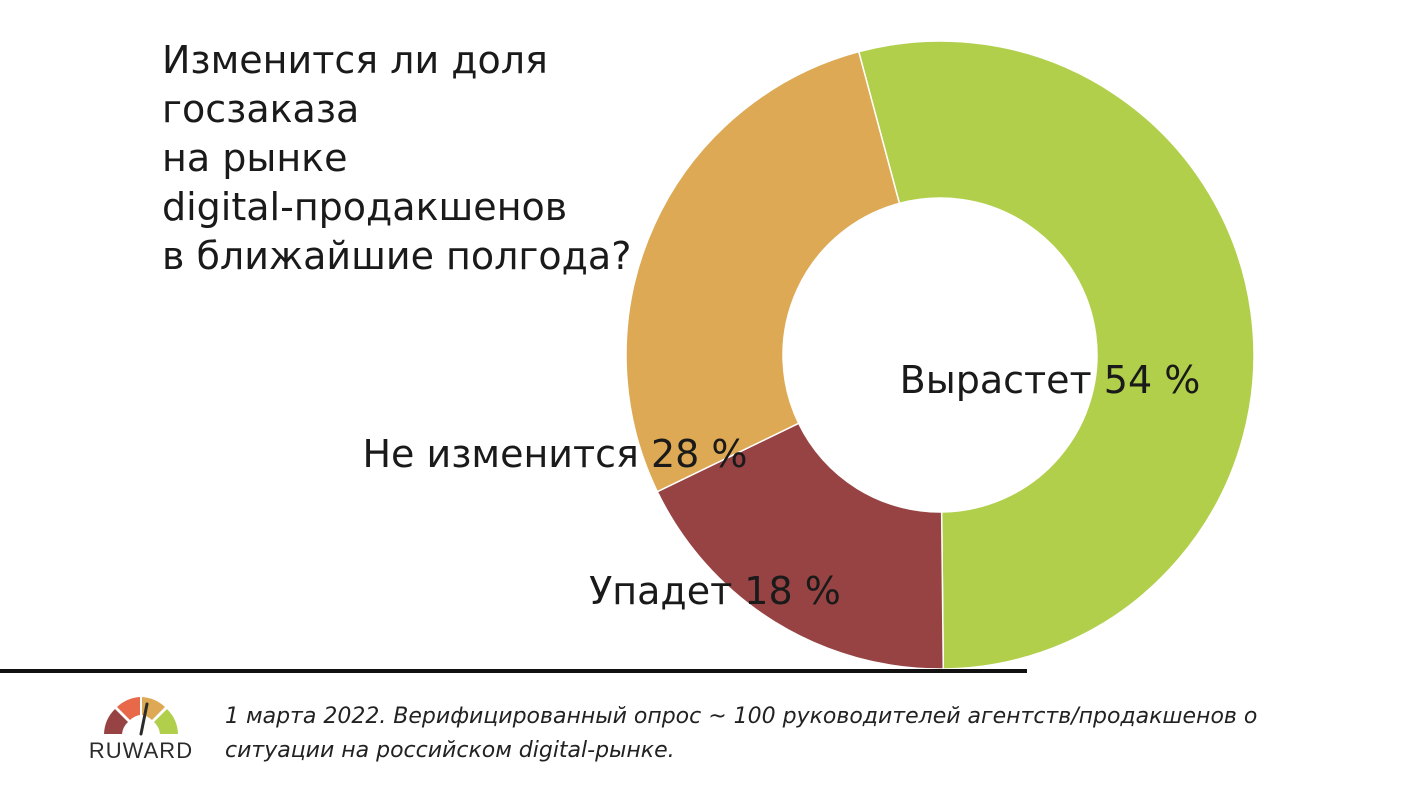 This screenshot has width=1427, height=803. What do you see at coordinates (141, 750) in the screenshot?
I see `logo-text: RUWARD` at bounding box center [141, 750].